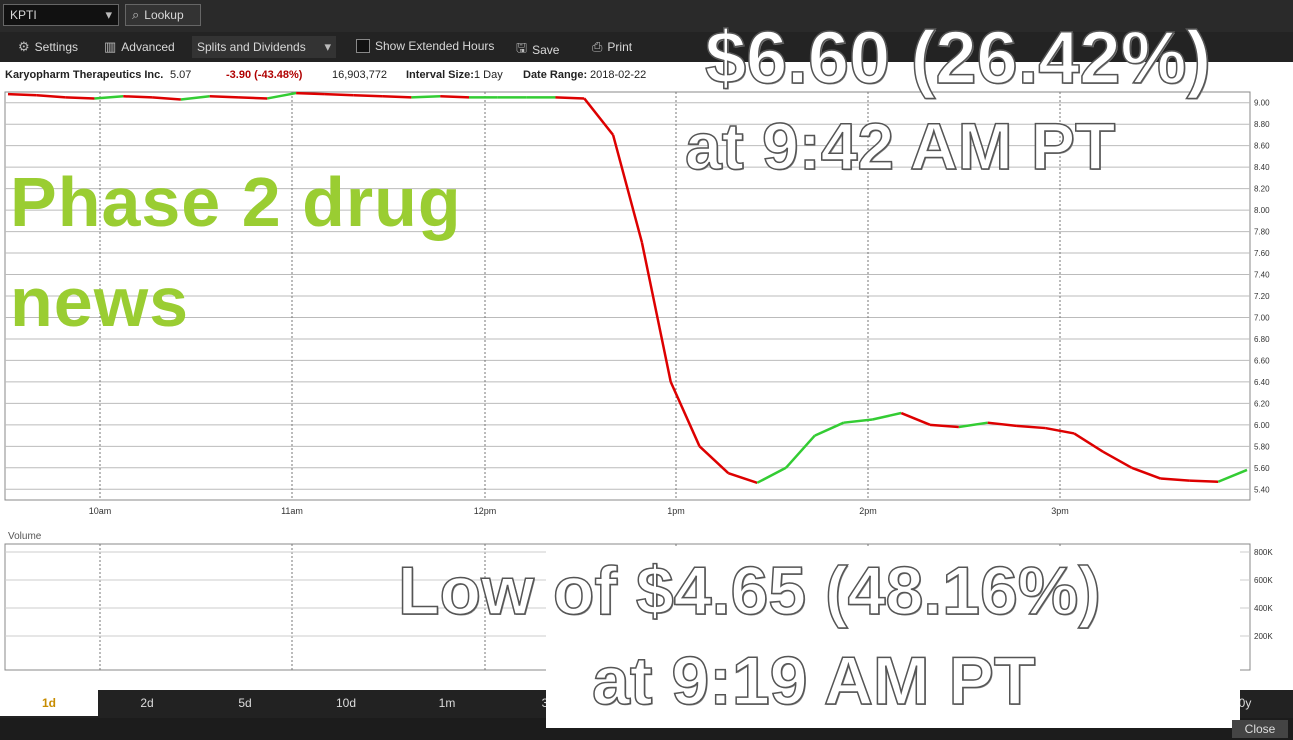 The width and height of the screenshot is (1293, 740). What do you see at coordinates (900, 146) in the screenshot?
I see `high-annotation-line-2: at 9:42 AM PT` at bounding box center [900, 146].